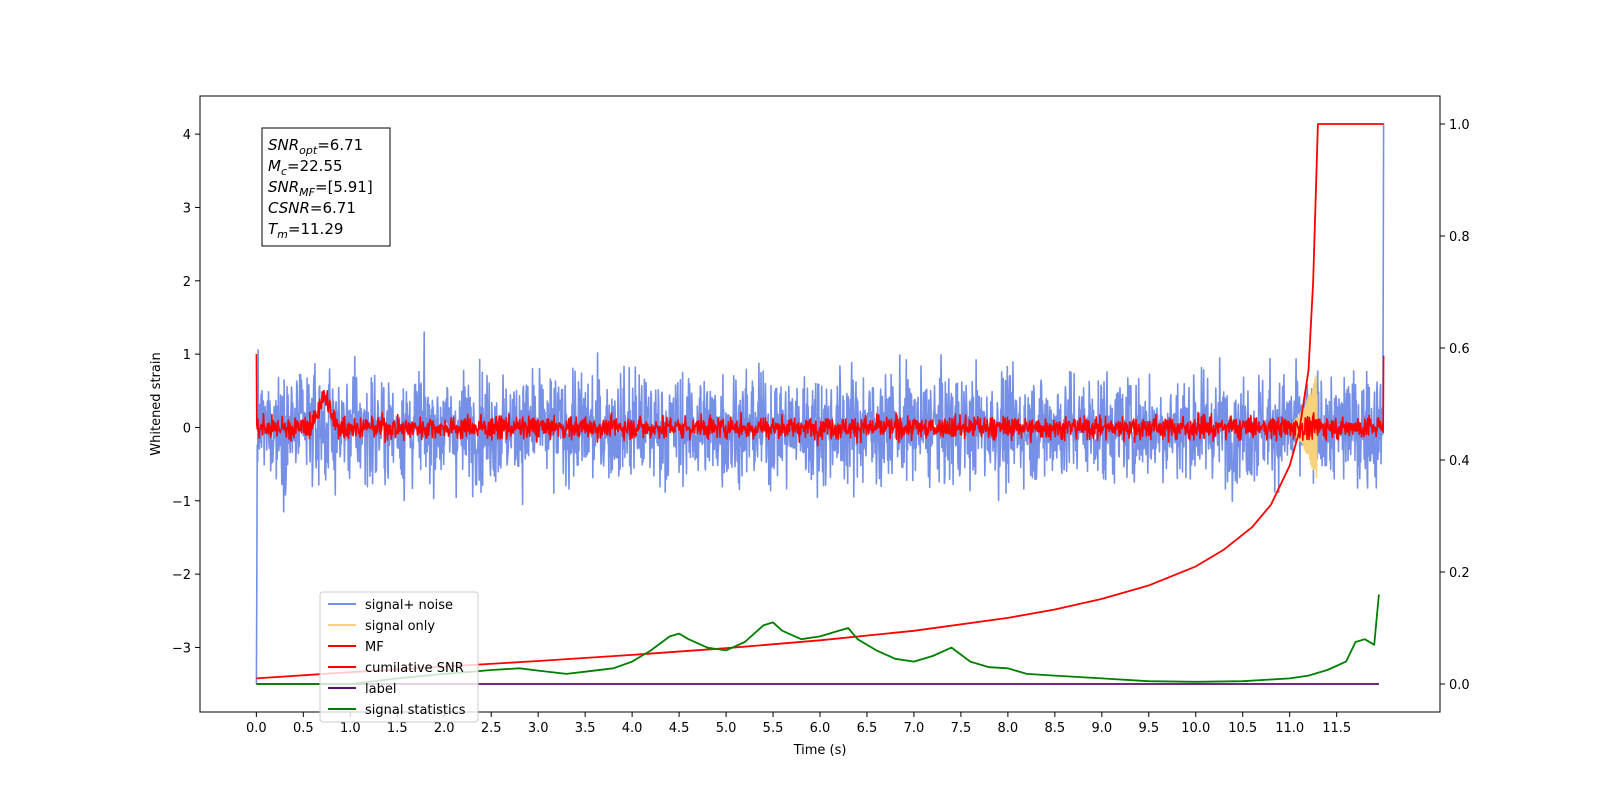 Image resolution: width=1600 pixels, height=800 pixels. What do you see at coordinates (1008, 728) in the screenshot?
I see `x-tick-label: 8.0` at bounding box center [1008, 728].